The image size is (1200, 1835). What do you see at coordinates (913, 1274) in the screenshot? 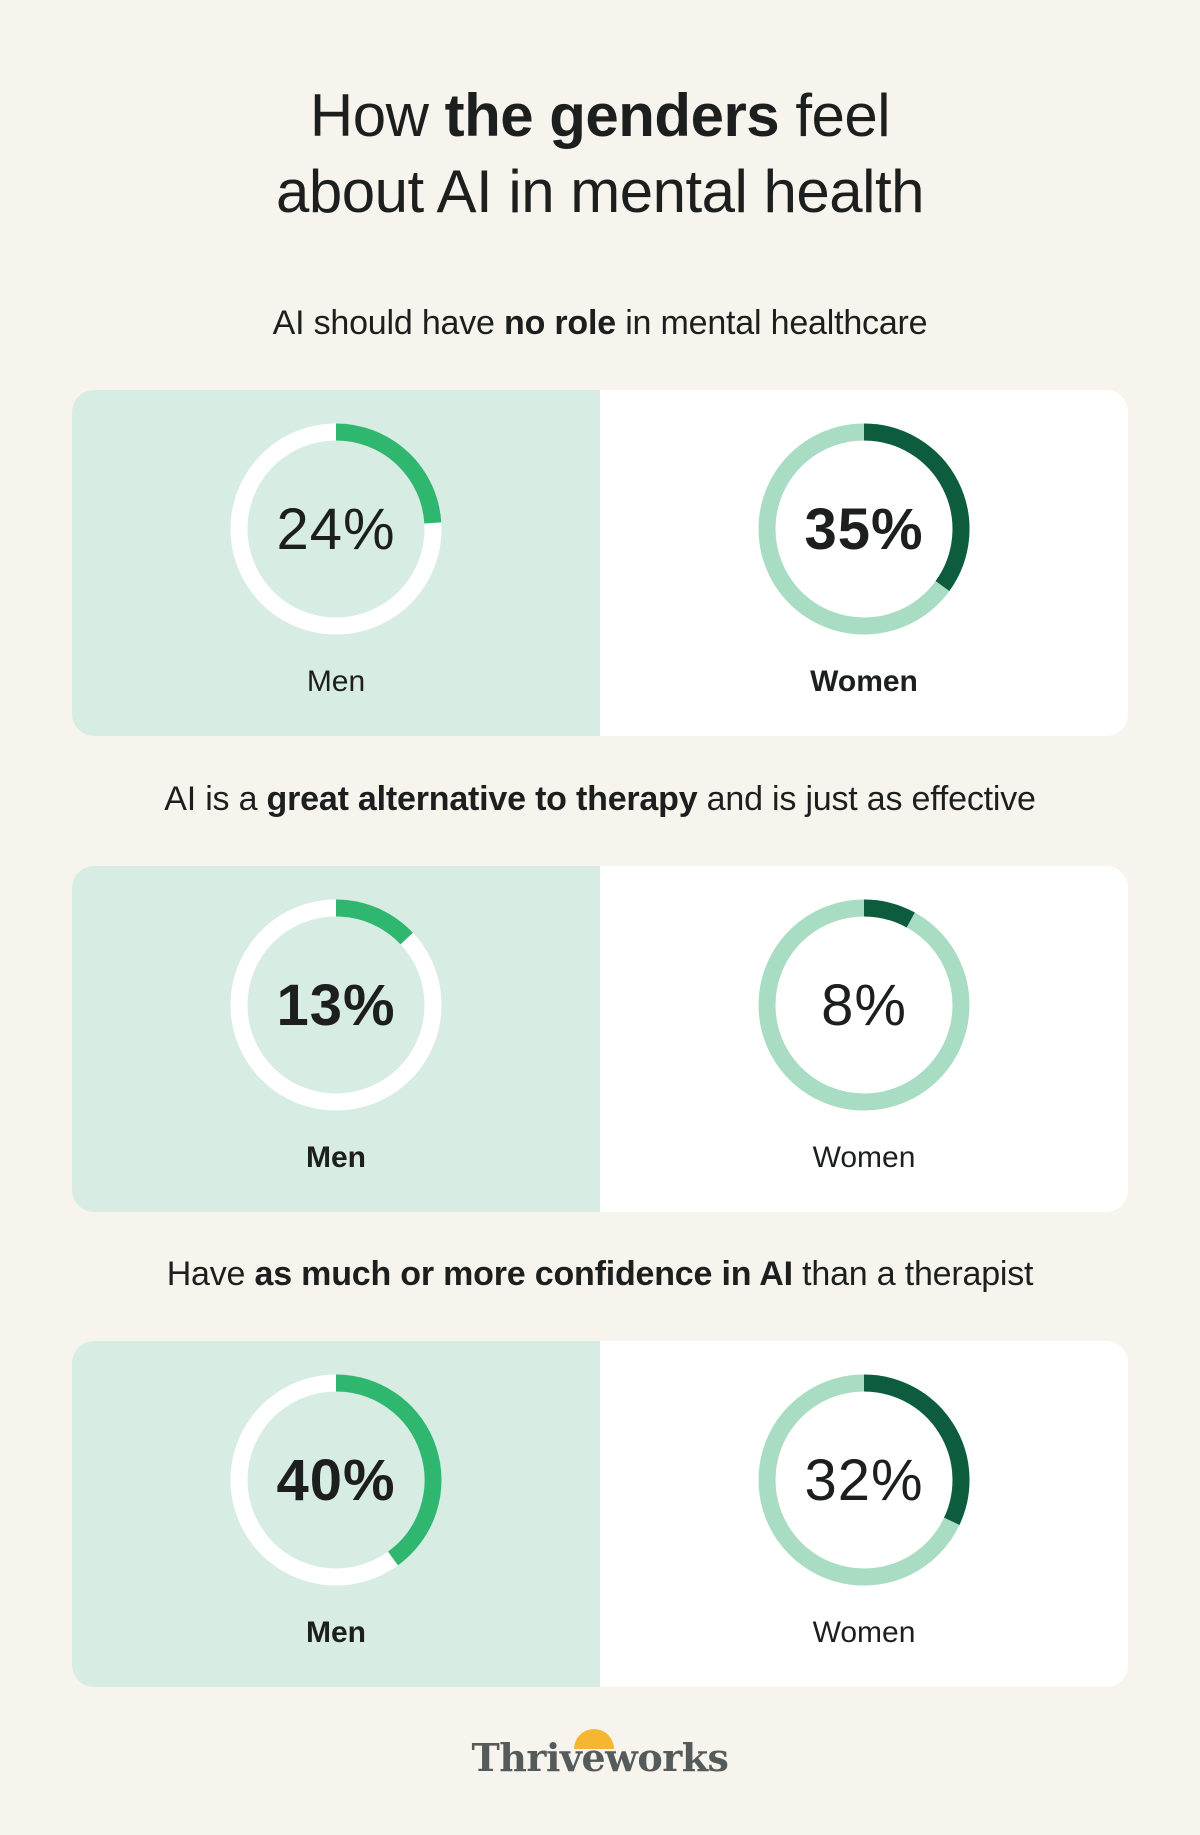
I see `question-text: than a therapist` at bounding box center [913, 1274].